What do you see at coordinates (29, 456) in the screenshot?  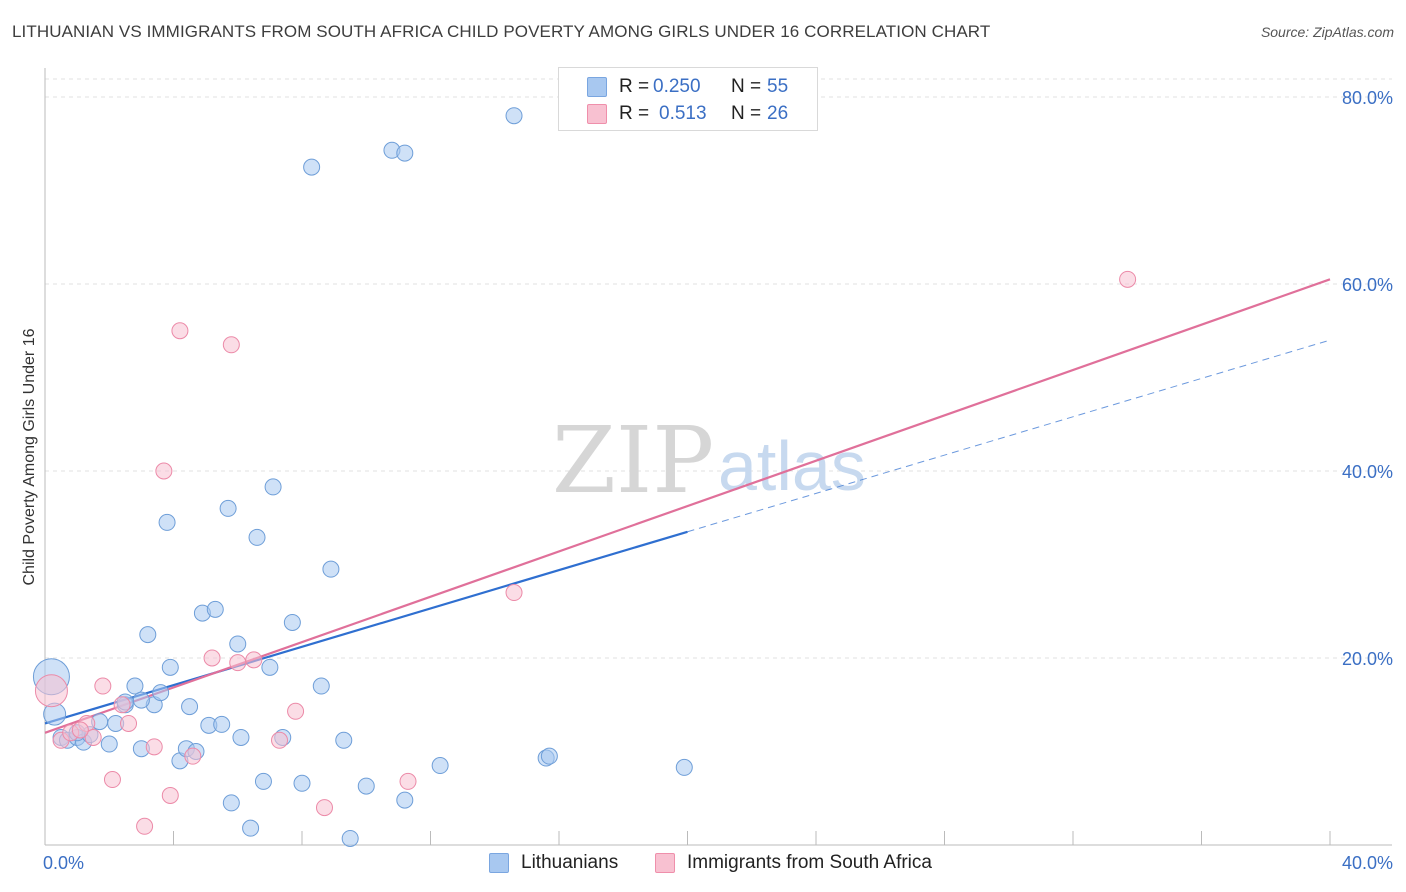 I see `y-axis-label: Child Poverty Among Girls Under 16` at bounding box center [29, 456].